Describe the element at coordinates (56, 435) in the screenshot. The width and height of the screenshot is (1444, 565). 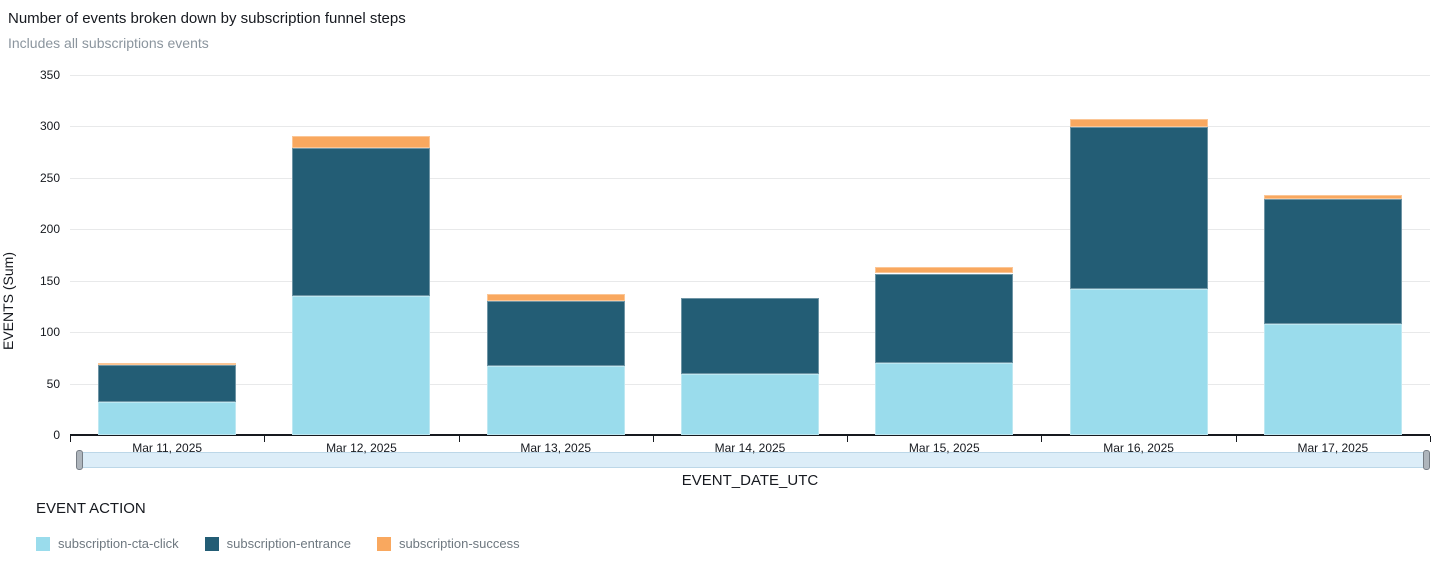
I see `y-axis-tick-label: 0` at that location.